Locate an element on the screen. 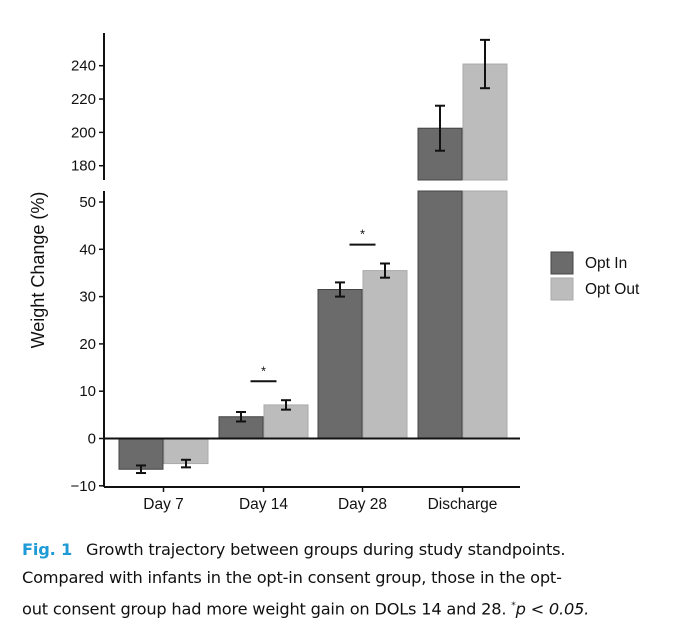 The height and width of the screenshot is (639, 677). caption-star: * is located at coordinates (513, 606).